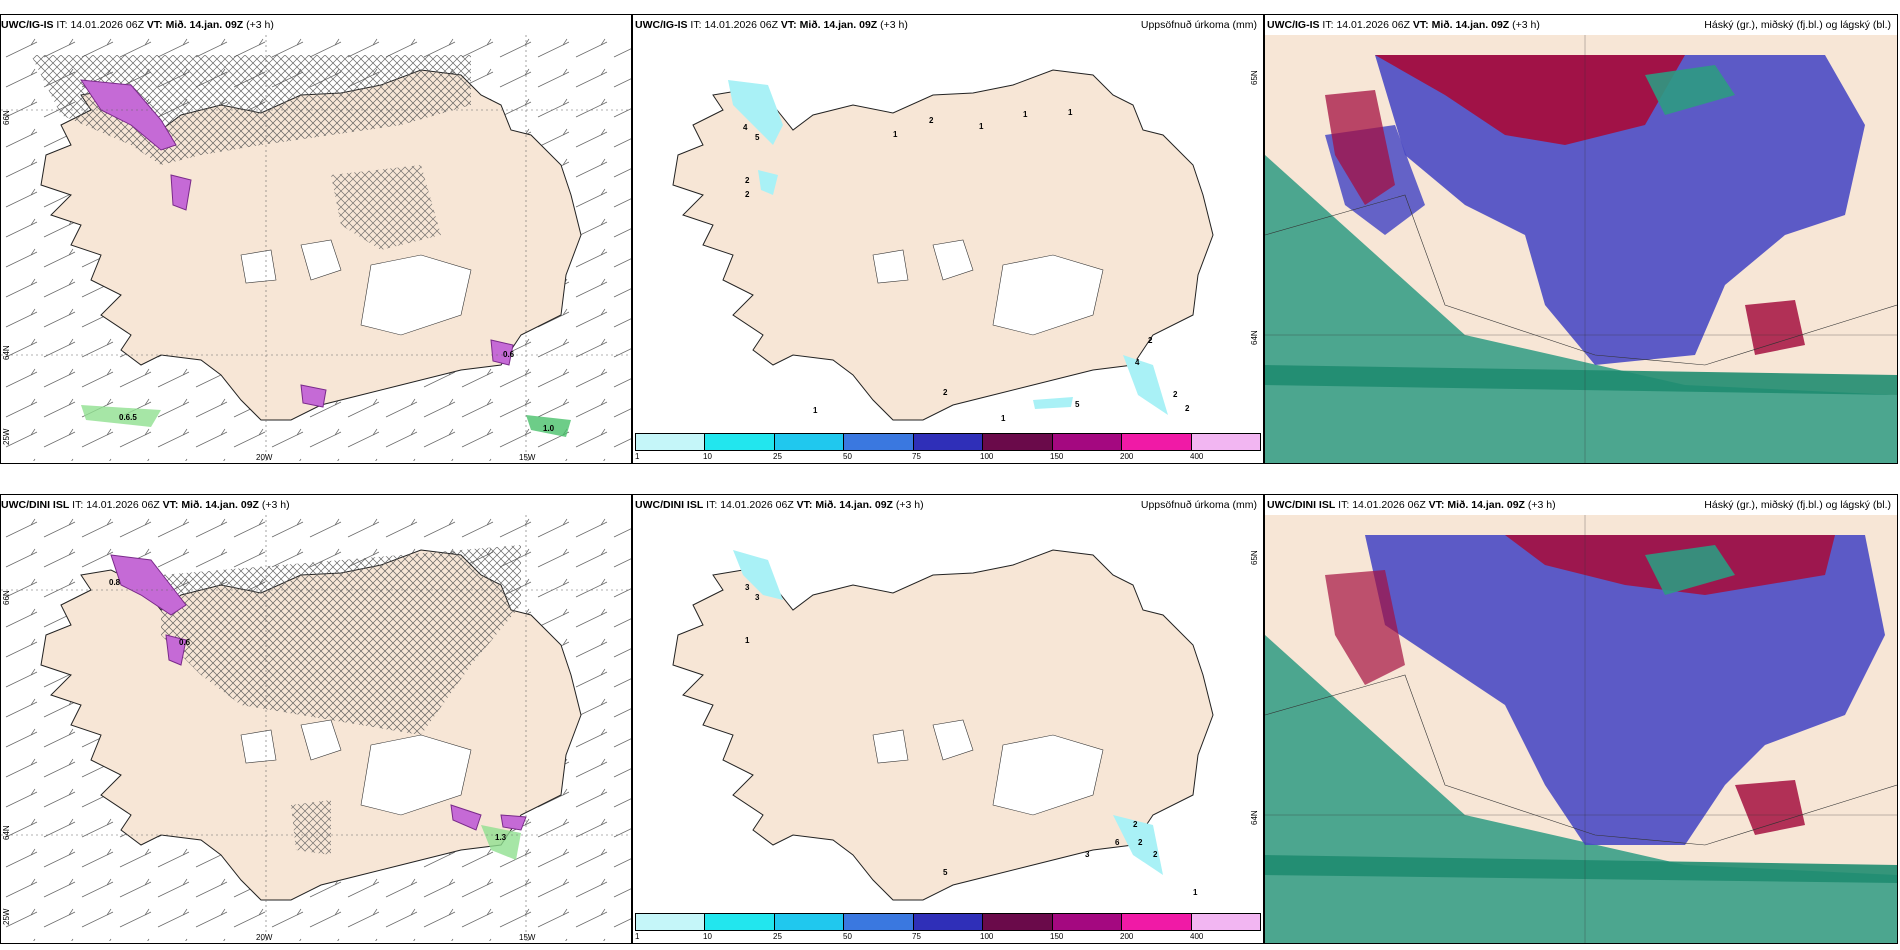 The width and height of the screenshot is (1900, 950). What do you see at coordinates (6, 117) in the screenshot?
I see `lat-label: 66N` at bounding box center [6, 117].